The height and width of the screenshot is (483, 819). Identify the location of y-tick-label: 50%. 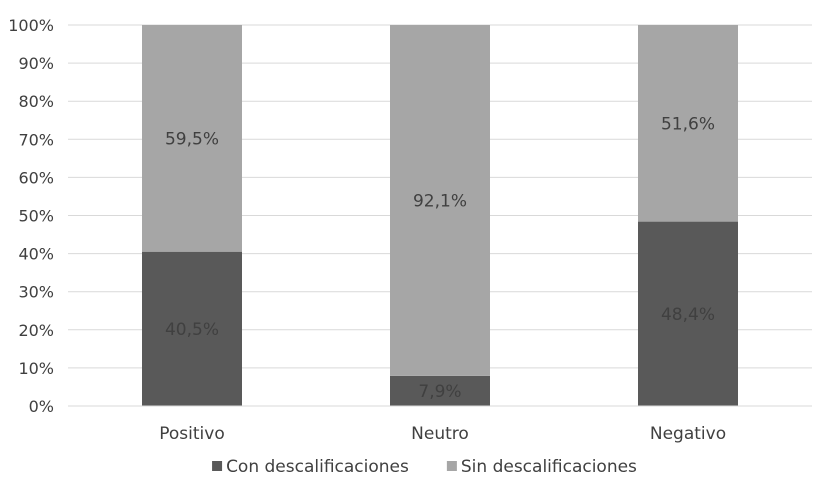
(36, 216).